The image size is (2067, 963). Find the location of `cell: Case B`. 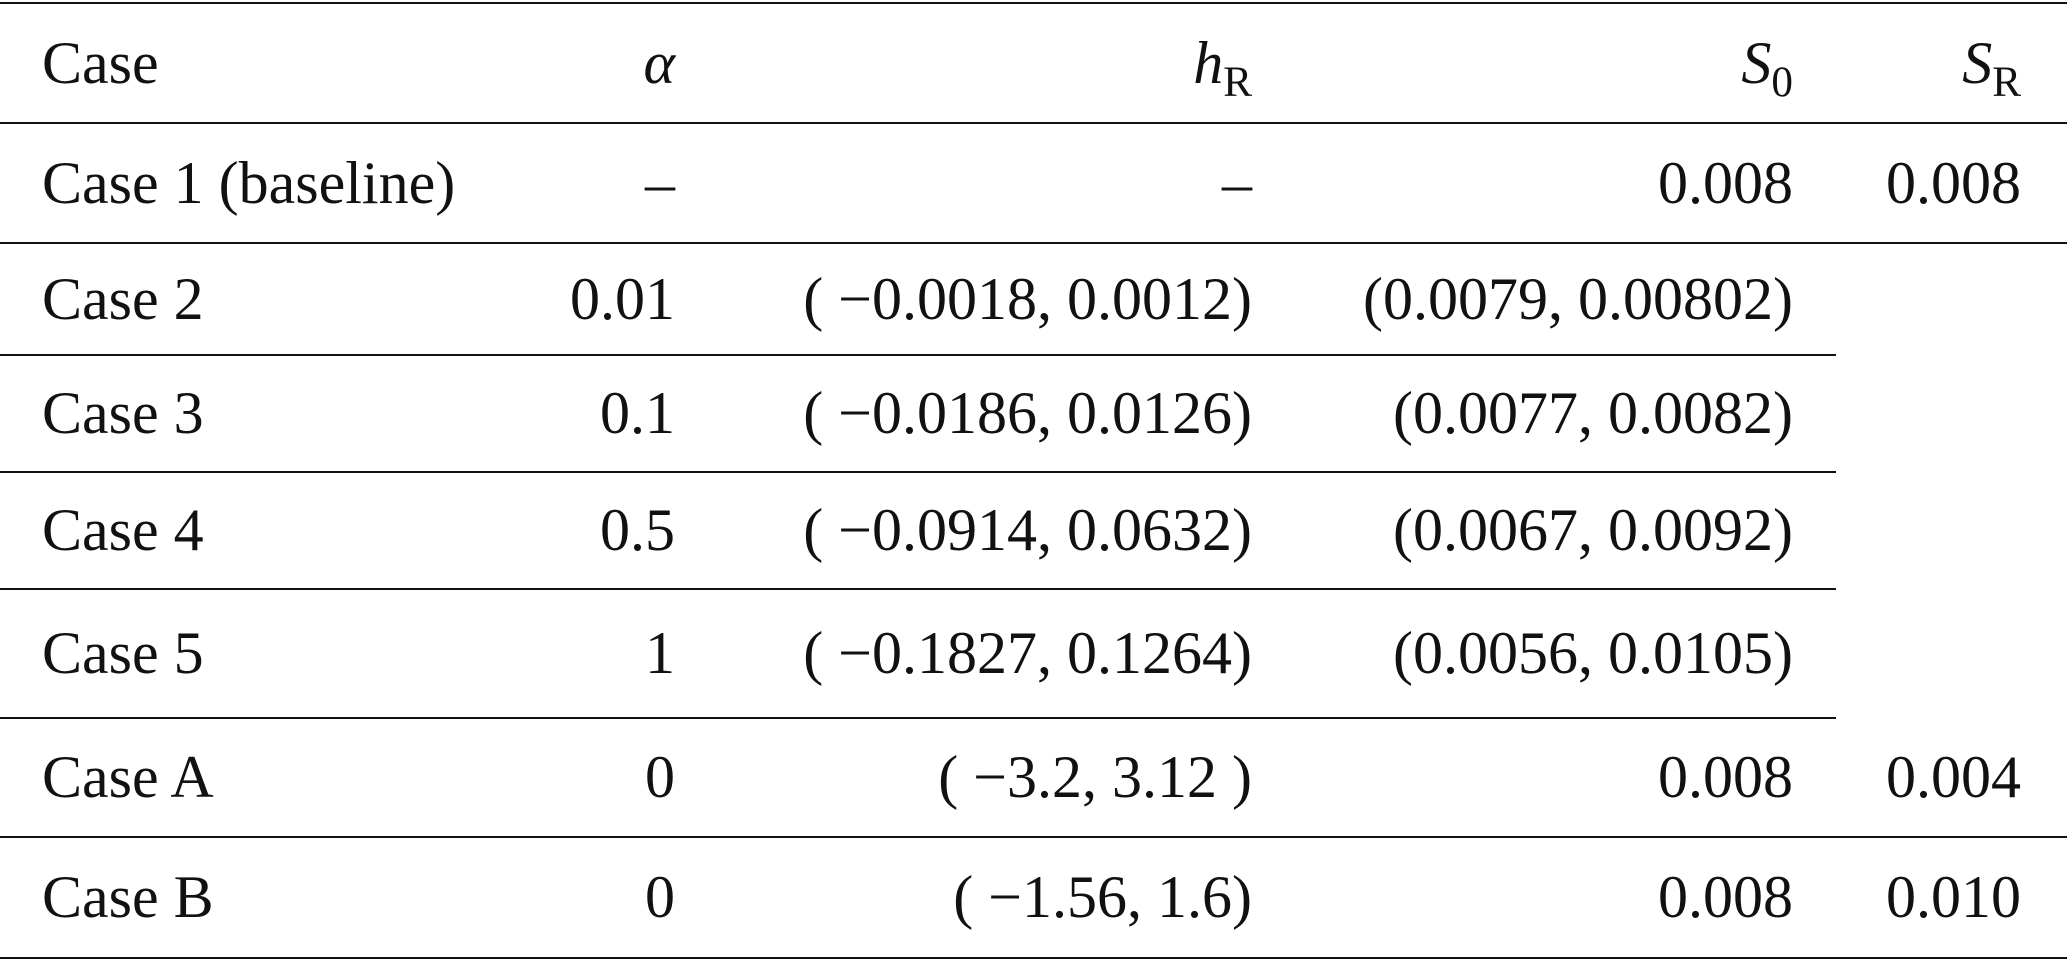

cell: Case B is located at coordinates (280, 898).